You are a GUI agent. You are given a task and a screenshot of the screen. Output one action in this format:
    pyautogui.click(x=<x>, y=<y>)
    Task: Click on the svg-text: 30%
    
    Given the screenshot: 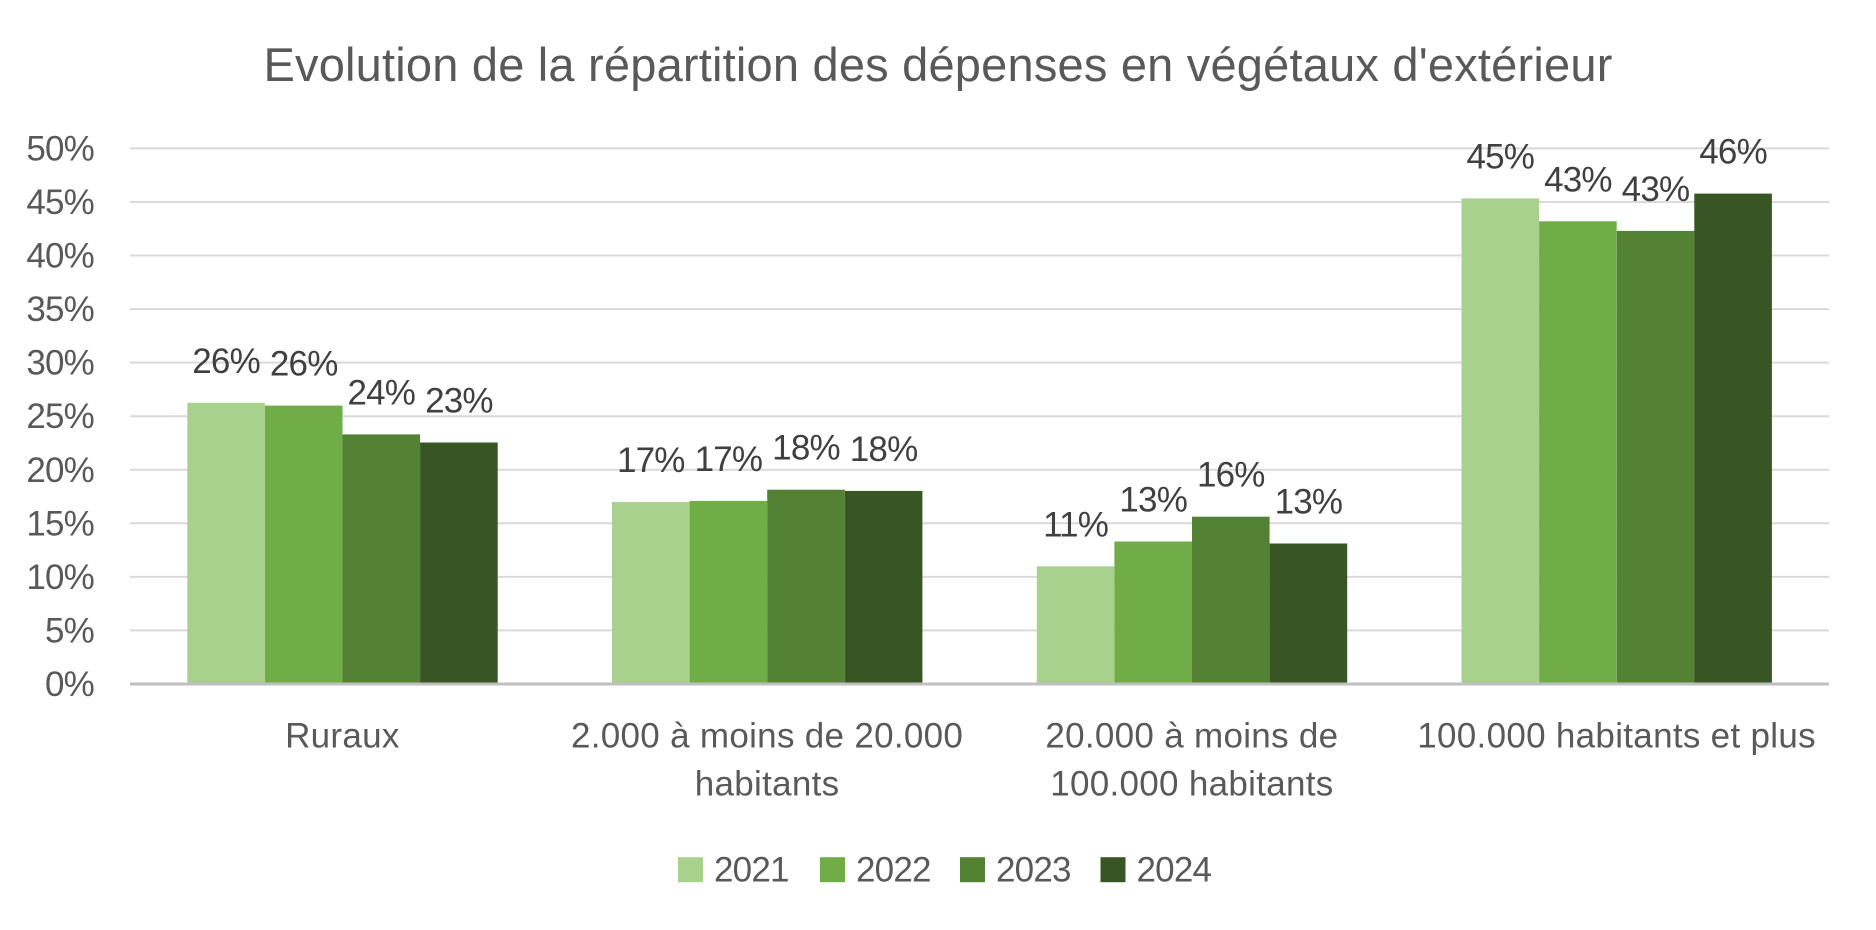 What is the action you would take?
    pyautogui.click(x=60, y=363)
    